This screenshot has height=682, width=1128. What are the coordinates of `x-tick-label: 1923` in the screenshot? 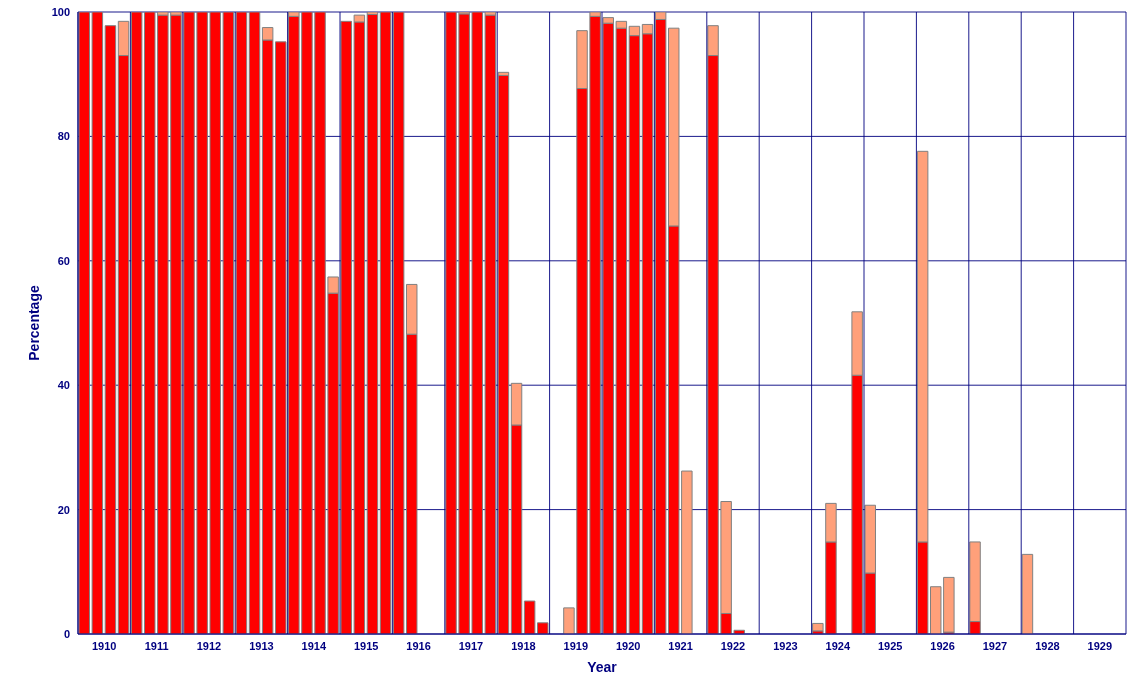 It's located at (785, 645).